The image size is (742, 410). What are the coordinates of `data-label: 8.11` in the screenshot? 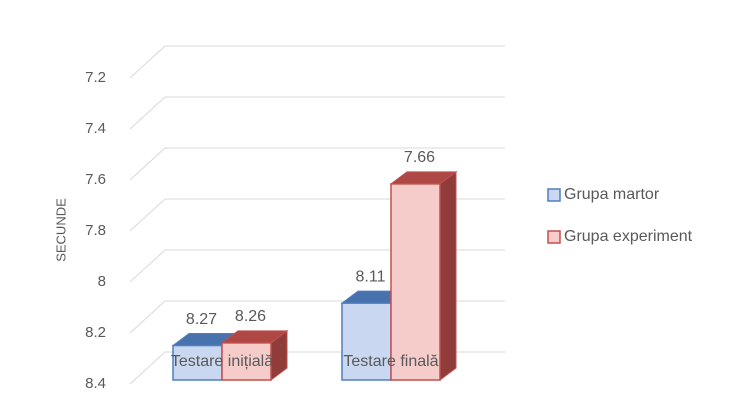 It's located at (371, 276).